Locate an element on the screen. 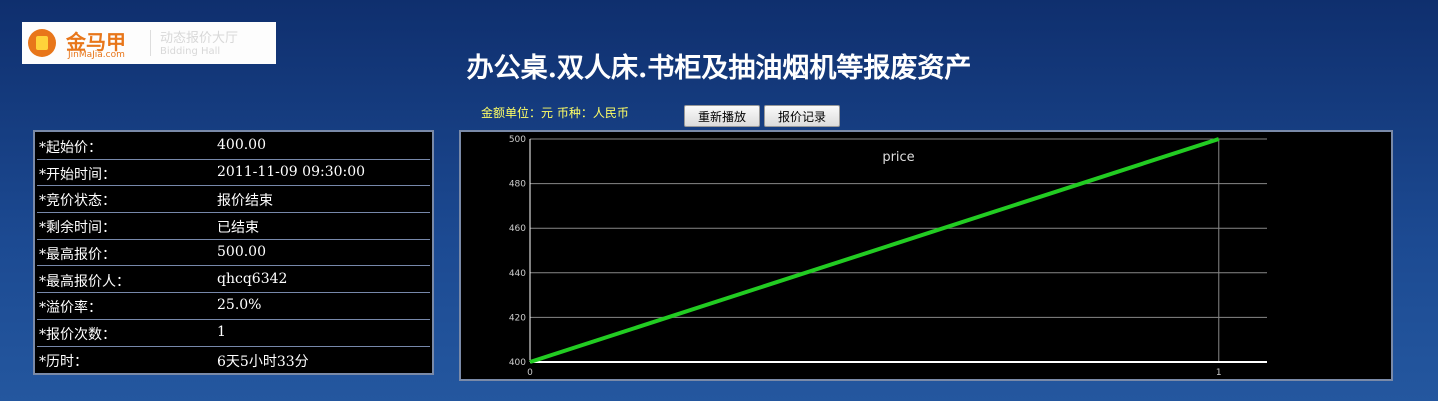  info-row: *开始时间： 2011-11-09 09:30:00 is located at coordinates (233, 173).